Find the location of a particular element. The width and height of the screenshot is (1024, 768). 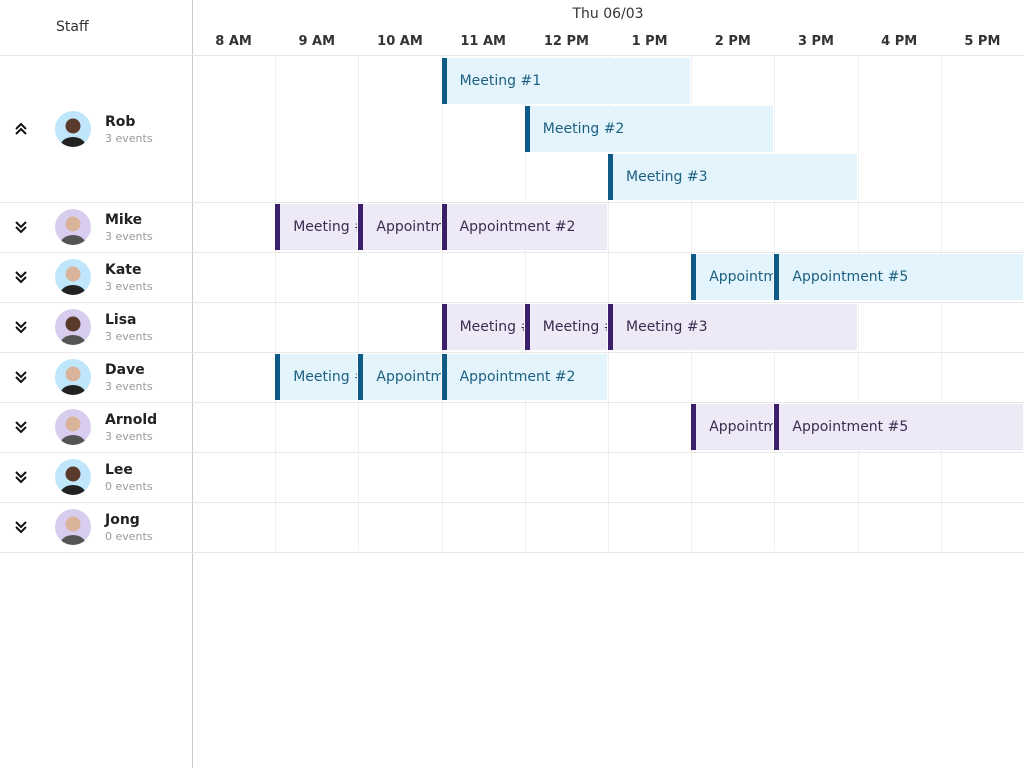

staff-name: Dave is located at coordinates (125, 370).